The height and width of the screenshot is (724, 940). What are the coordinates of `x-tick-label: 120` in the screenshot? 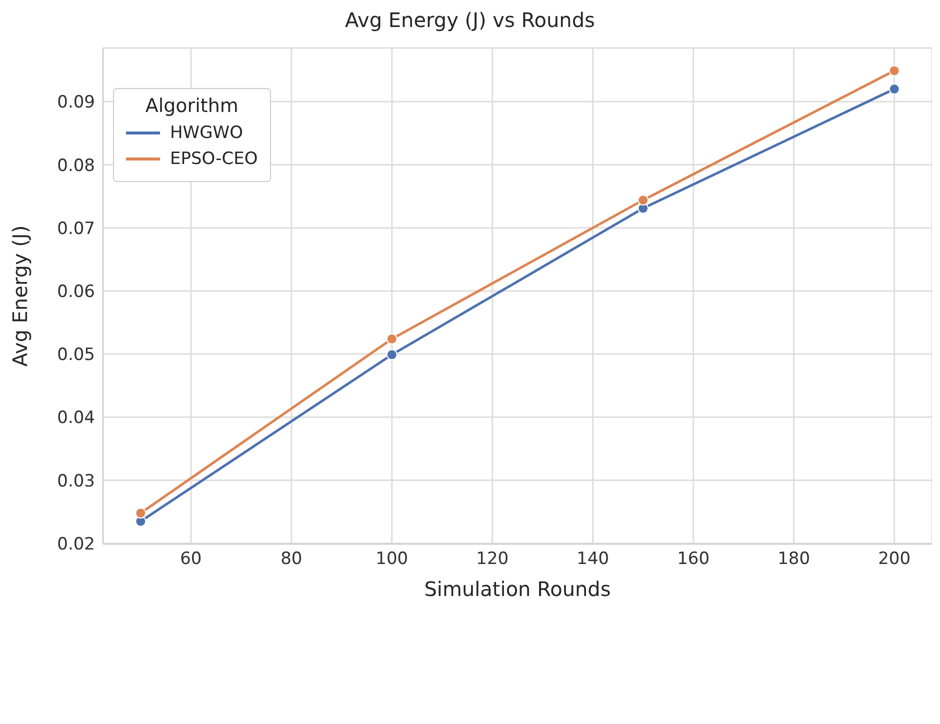 It's located at (492, 559).